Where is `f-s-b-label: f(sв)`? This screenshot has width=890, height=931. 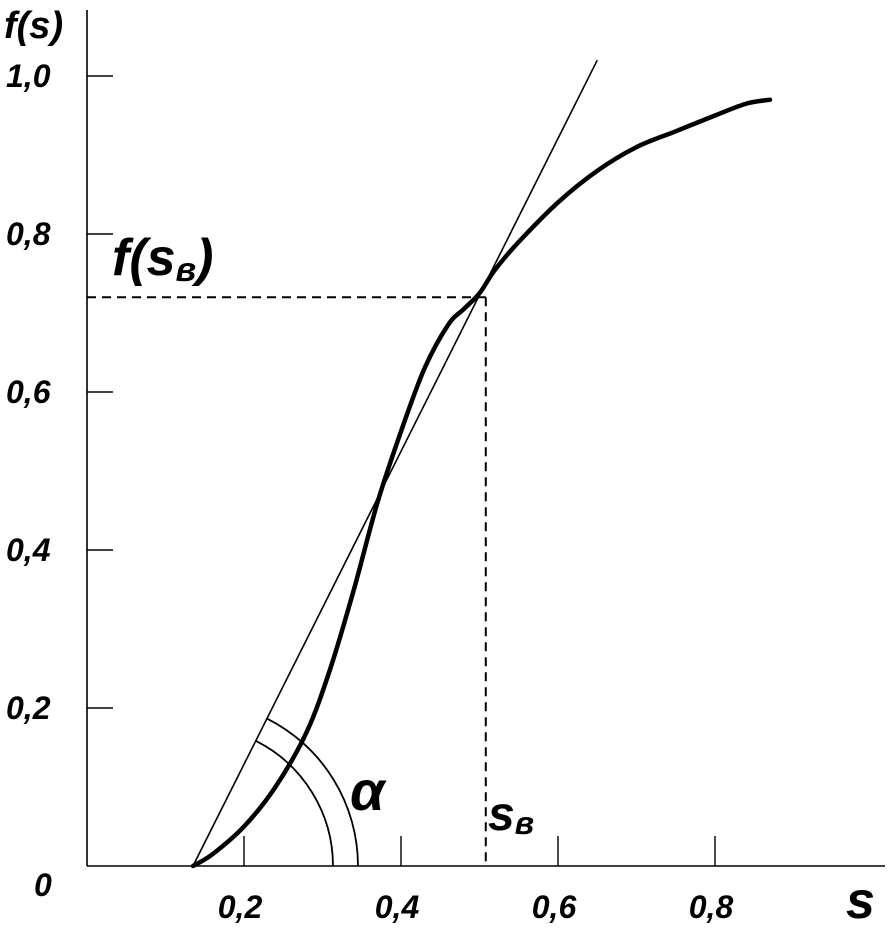 f-s-b-label: f(sв) is located at coordinates (162, 259).